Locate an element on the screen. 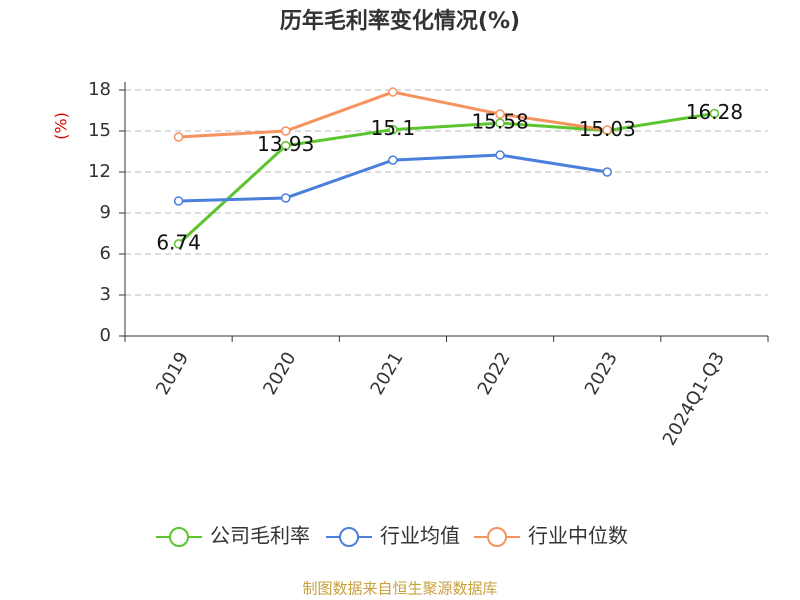  legend-label: 行业均值 is located at coordinates (420, 536).